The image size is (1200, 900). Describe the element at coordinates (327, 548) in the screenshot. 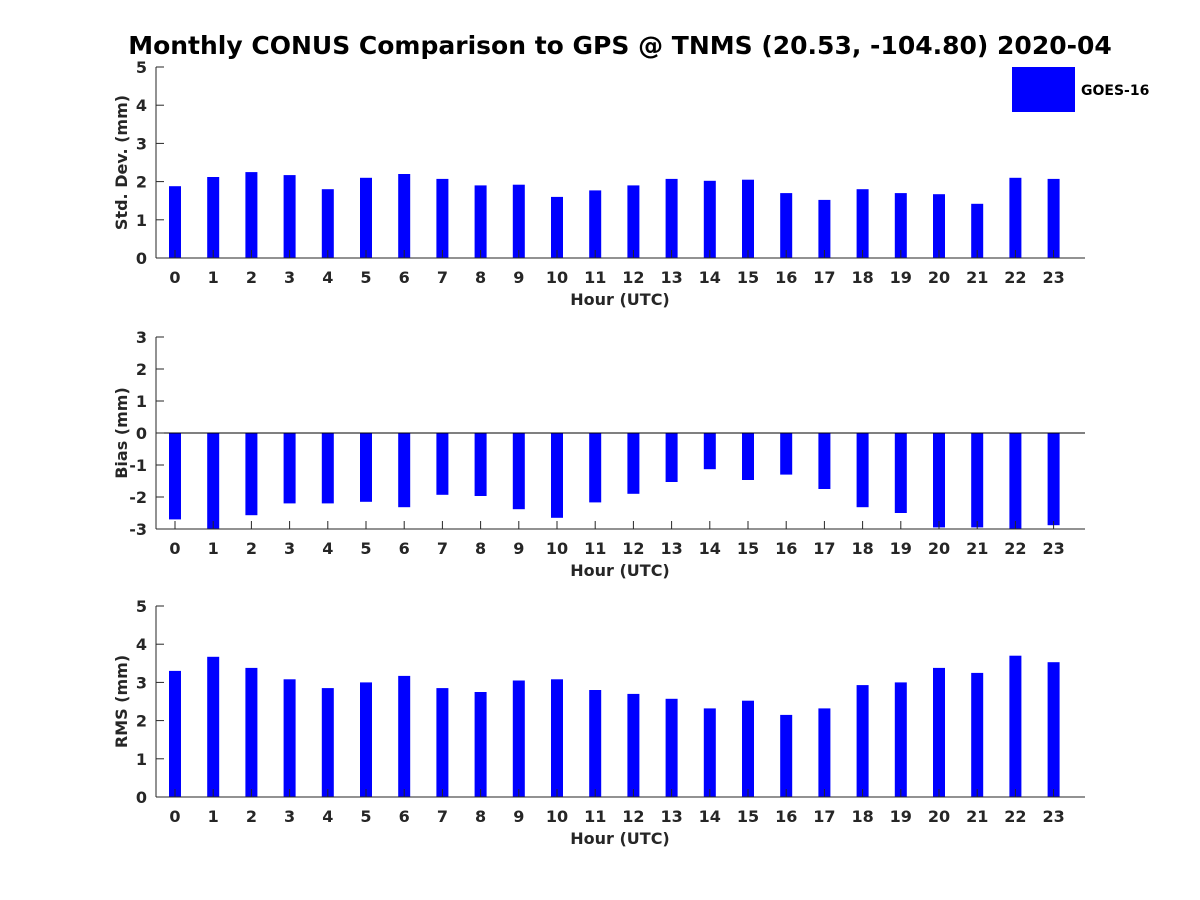

I see `x-tick-label-bias: 4` at that location.